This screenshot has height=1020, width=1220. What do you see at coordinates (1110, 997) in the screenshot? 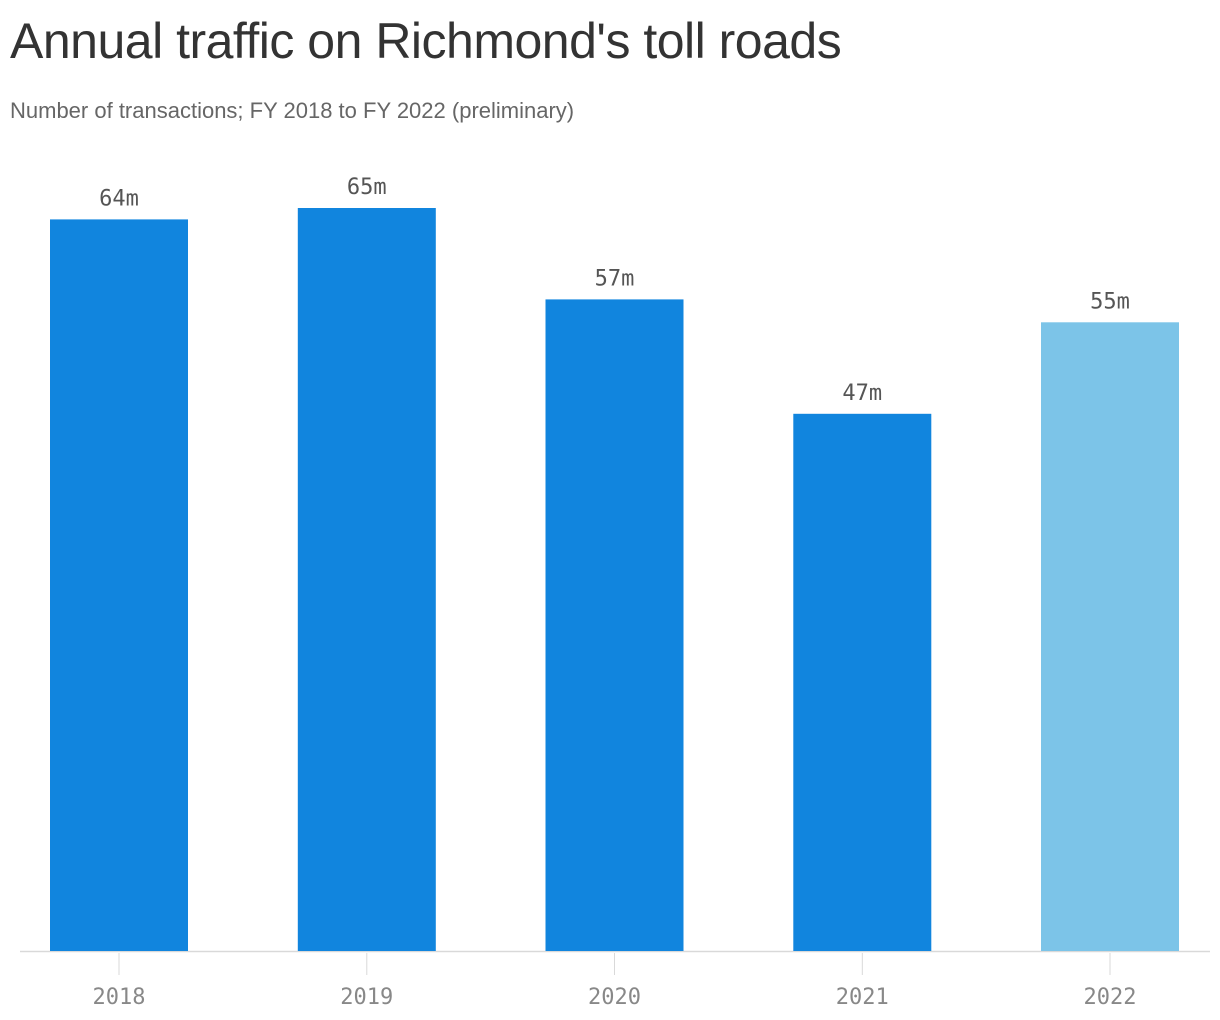
I see `x-tick-label-2022: 2022` at bounding box center [1110, 997].